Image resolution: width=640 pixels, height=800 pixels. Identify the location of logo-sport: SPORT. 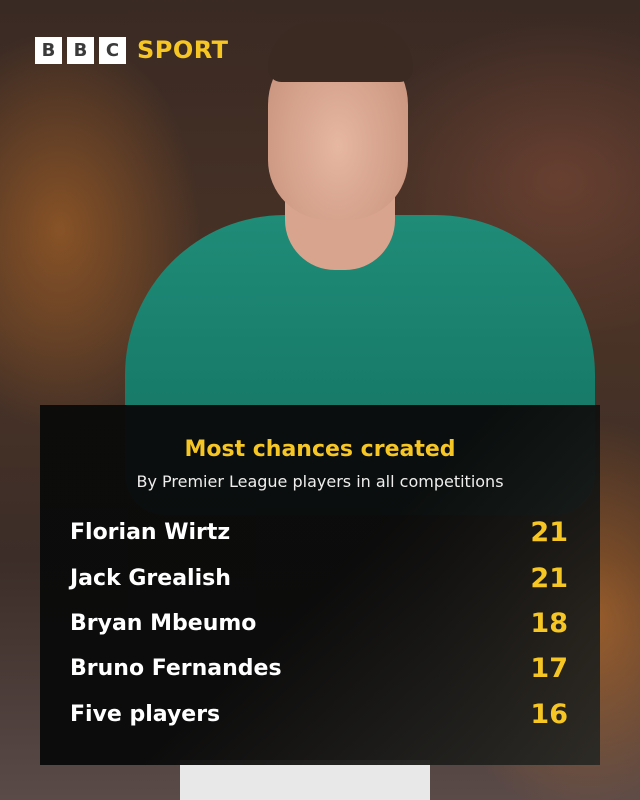
(183, 50).